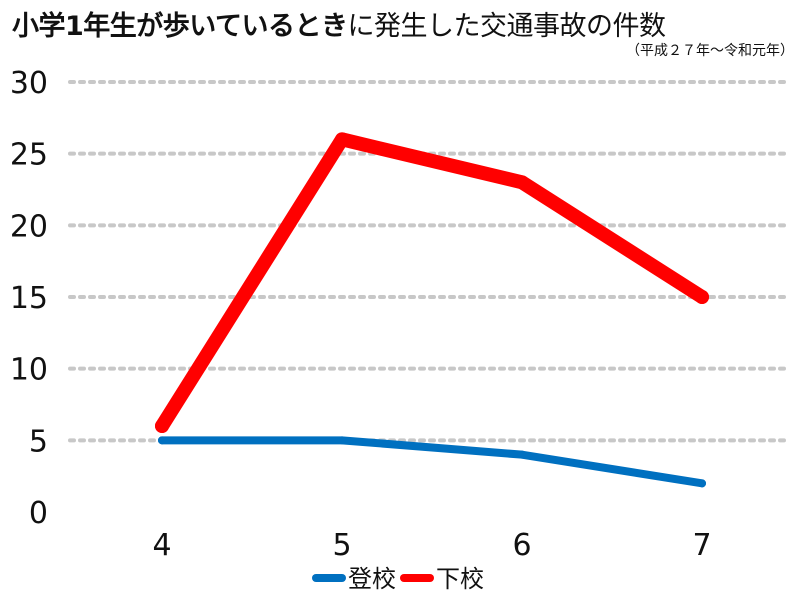 The height and width of the screenshot is (600, 800). What do you see at coordinates (710, 51) in the screenshot?
I see `chart-subtitle: （平成２７年～令和元年）` at bounding box center [710, 51].